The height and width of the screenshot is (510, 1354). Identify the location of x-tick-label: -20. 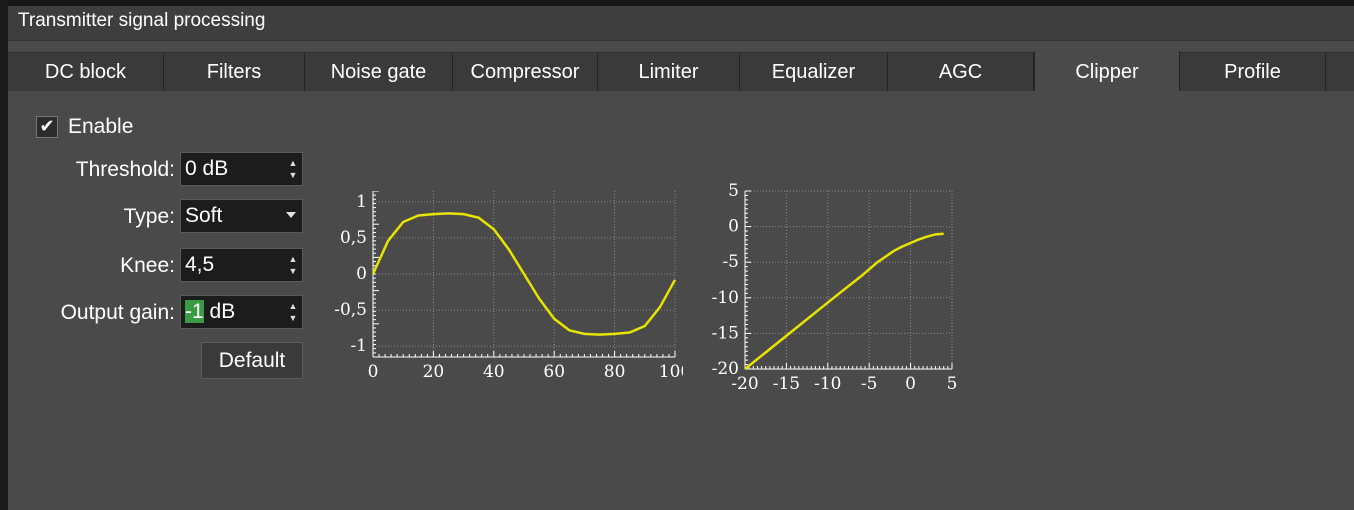
(744, 384).